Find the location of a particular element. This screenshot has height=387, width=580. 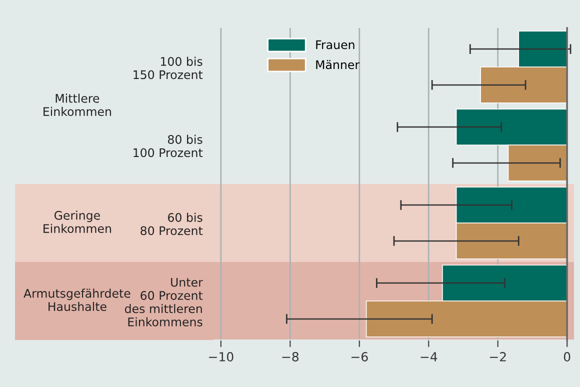

text: Mittlere Einkommen is located at coordinates (77, 105).